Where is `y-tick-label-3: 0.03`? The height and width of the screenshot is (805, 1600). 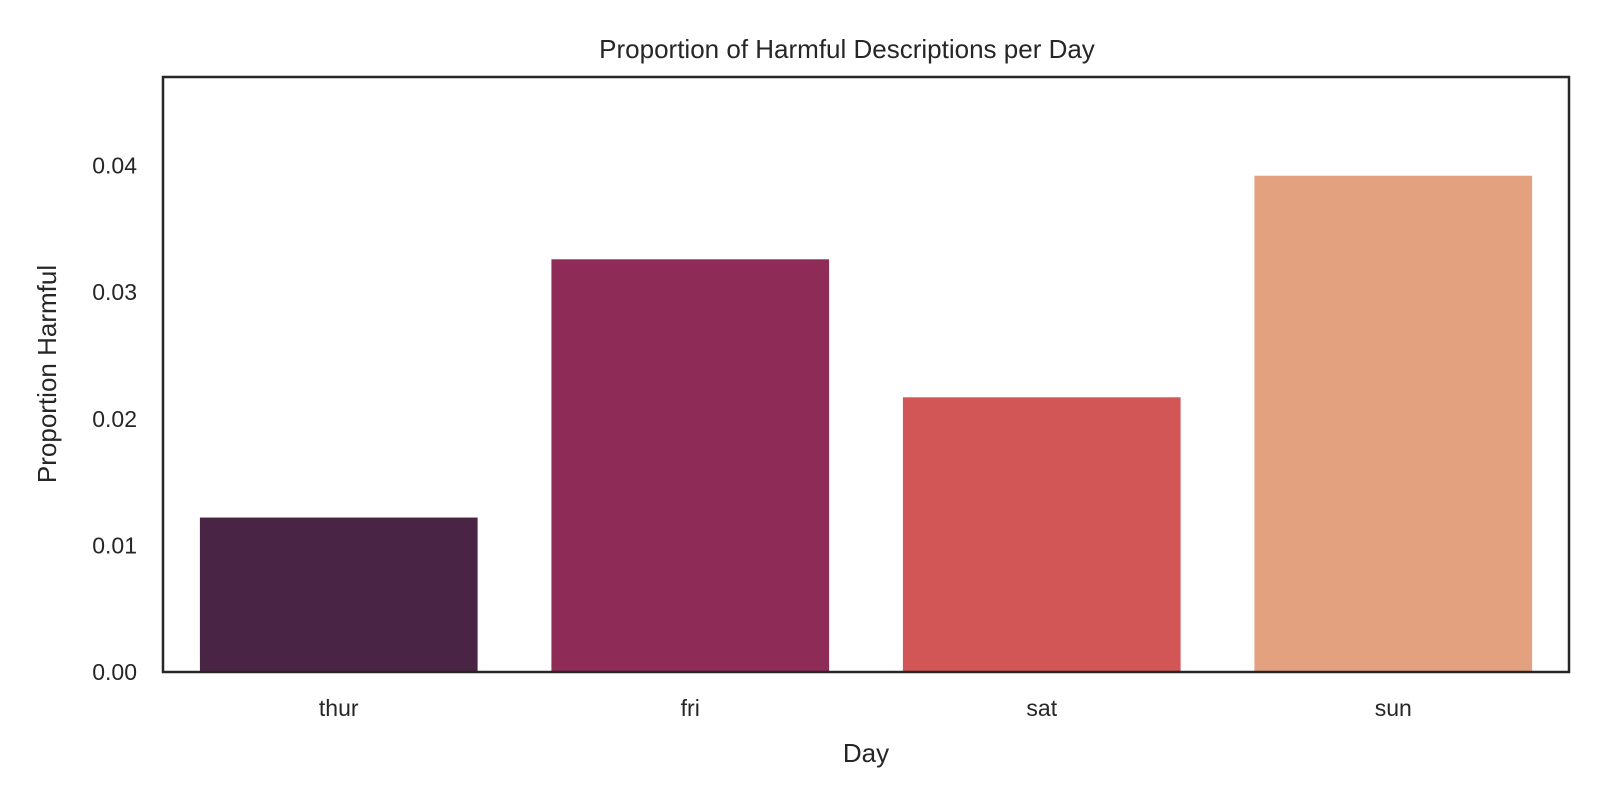 y-tick-label-3: 0.03 is located at coordinates (114, 292).